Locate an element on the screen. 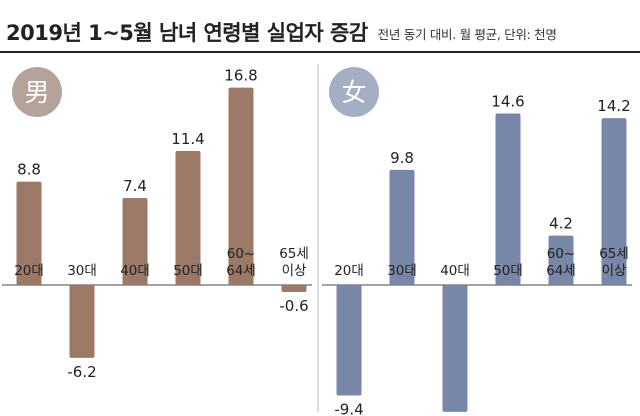 This screenshot has width=640, height=416. header-rule is located at coordinates (320, 52).